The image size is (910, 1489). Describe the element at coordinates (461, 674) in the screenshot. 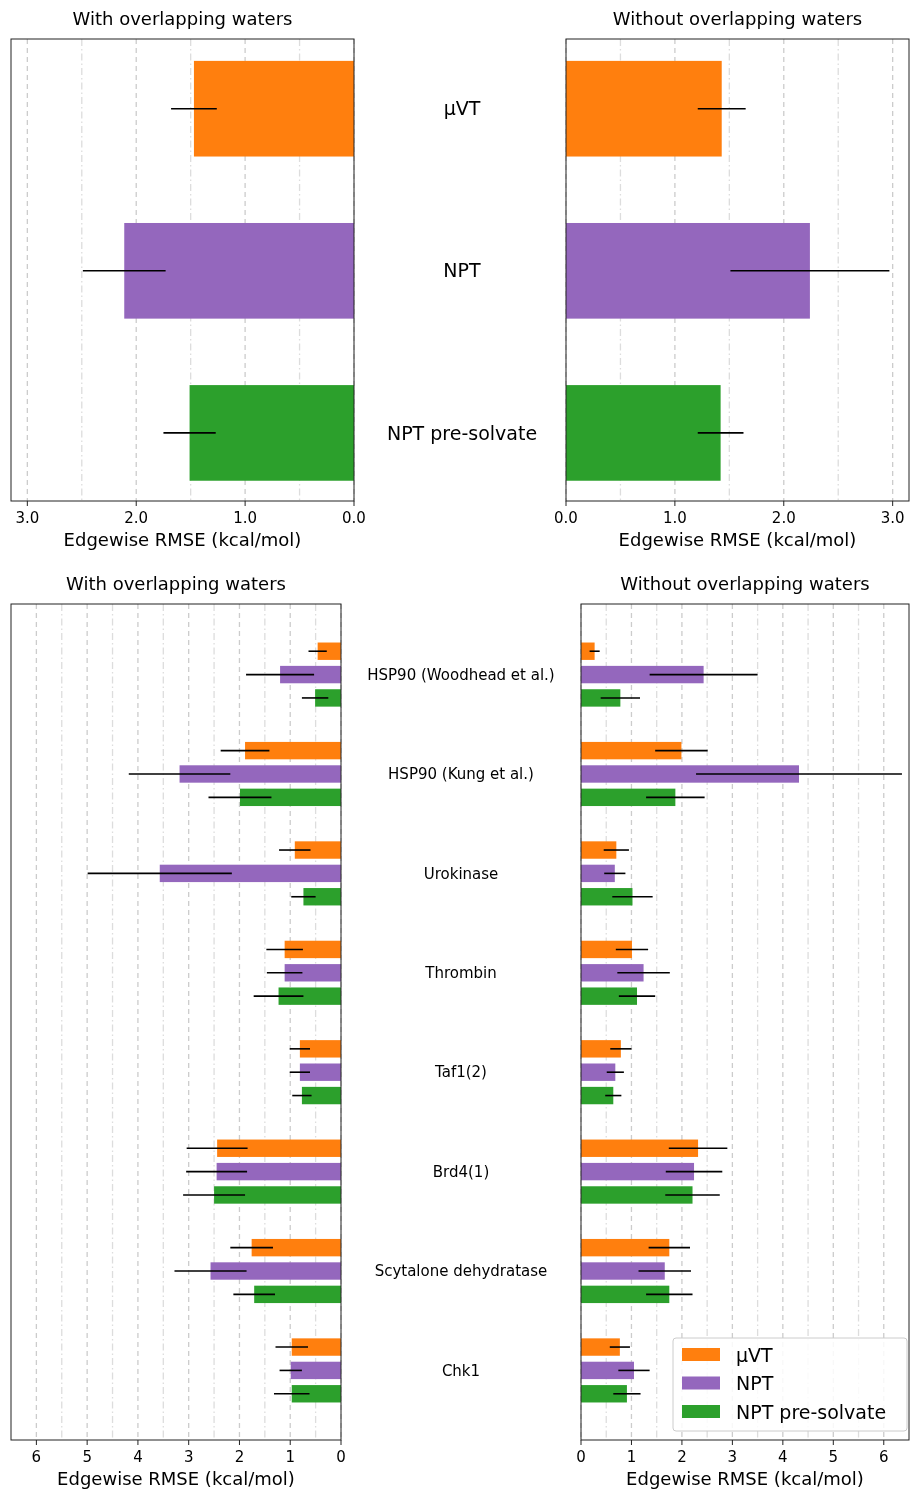

I see `y-tick-label: HSP90 (Woodhead et al.)` at that location.